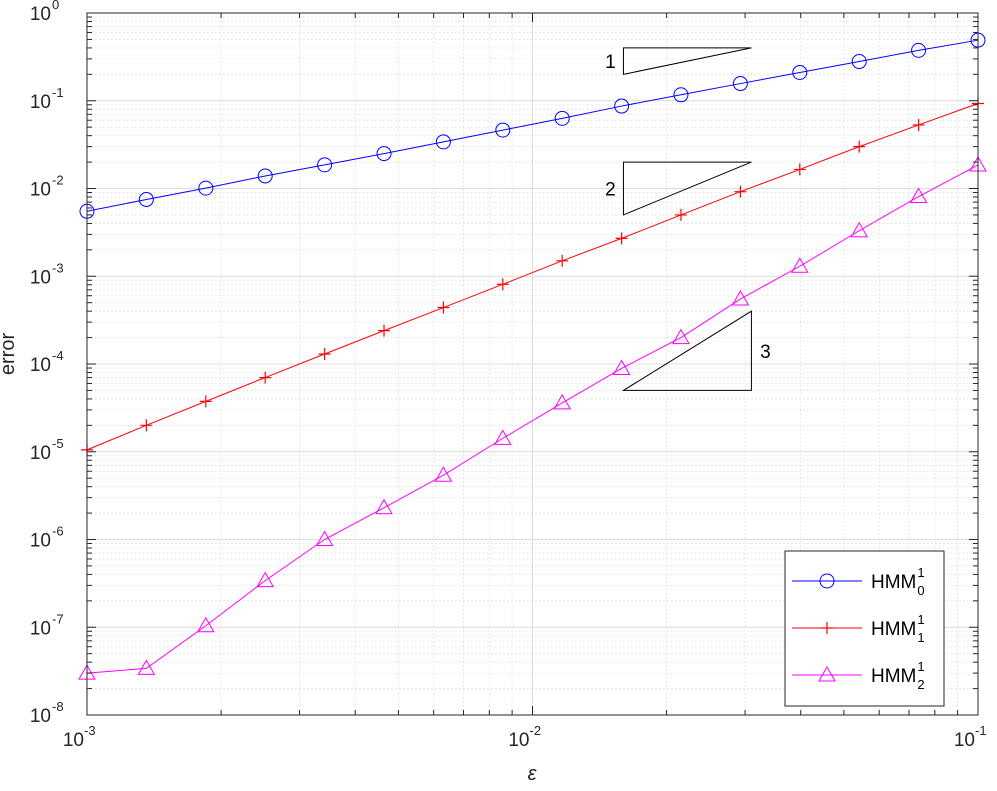 Image resolution: width=997 pixels, height=791 pixels. Describe the element at coordinates (9, 354) in the screenshot. I see `y-axis-label: error` at that location.